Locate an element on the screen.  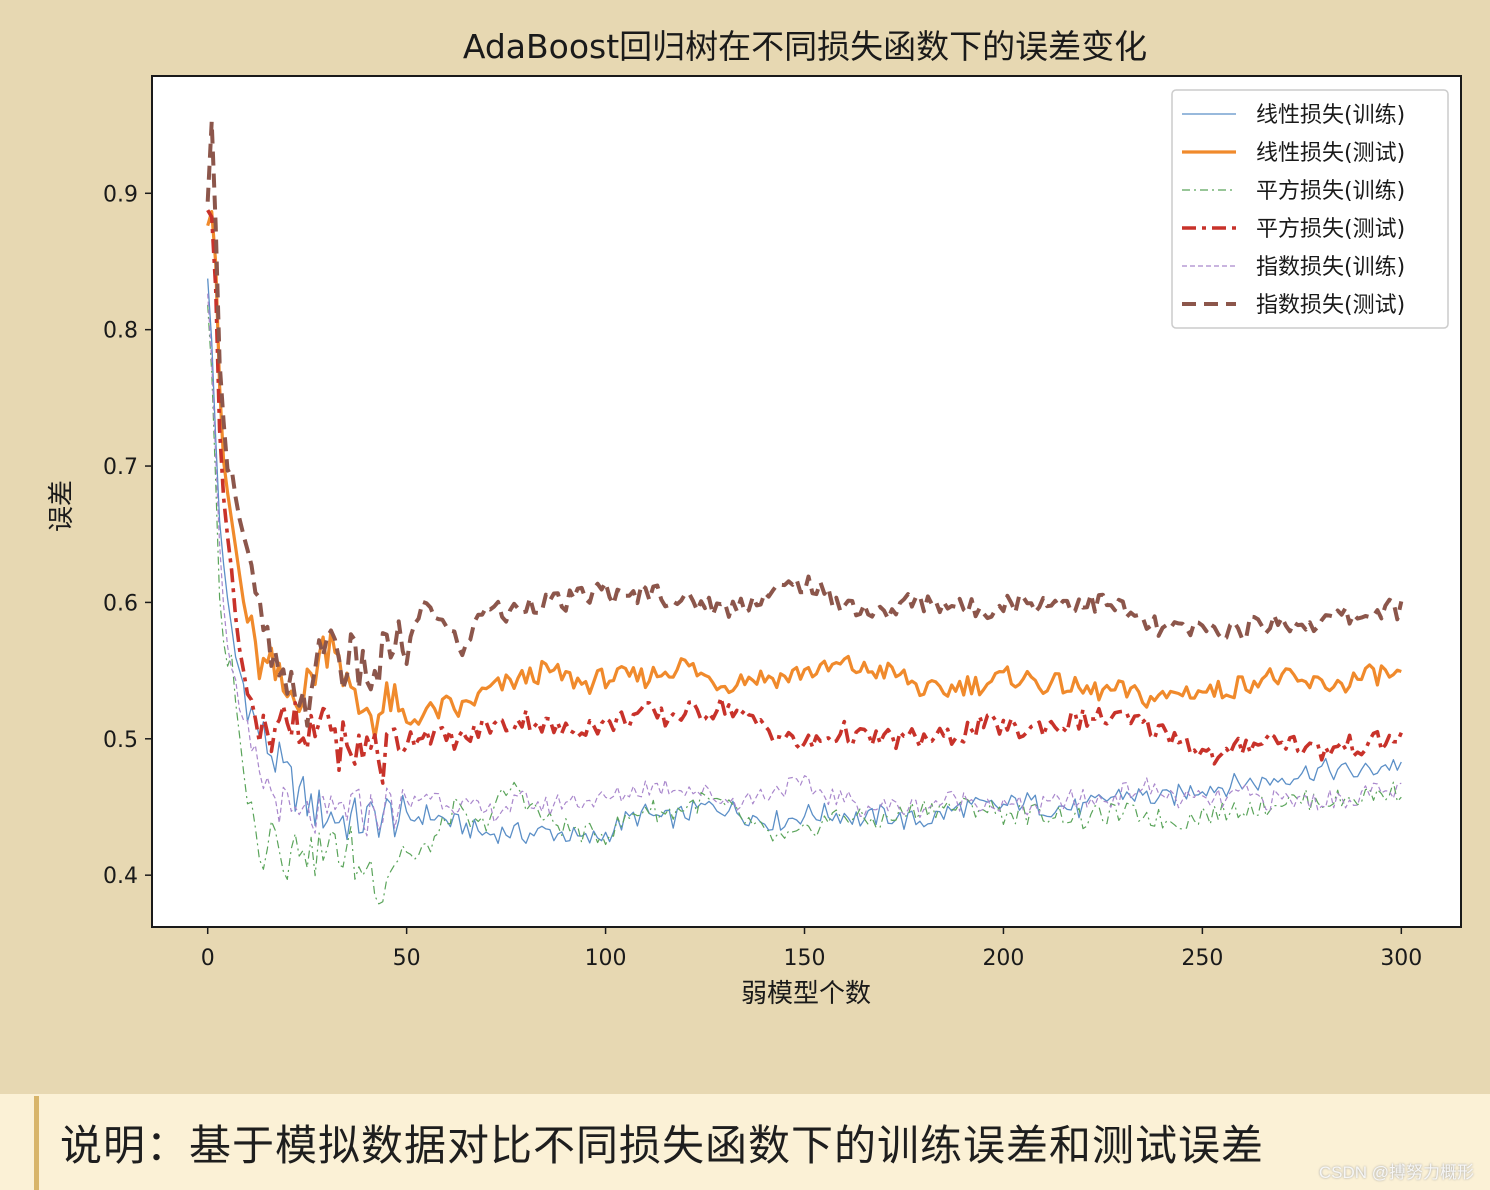
legend-box is located at coordinates (1310, 209).